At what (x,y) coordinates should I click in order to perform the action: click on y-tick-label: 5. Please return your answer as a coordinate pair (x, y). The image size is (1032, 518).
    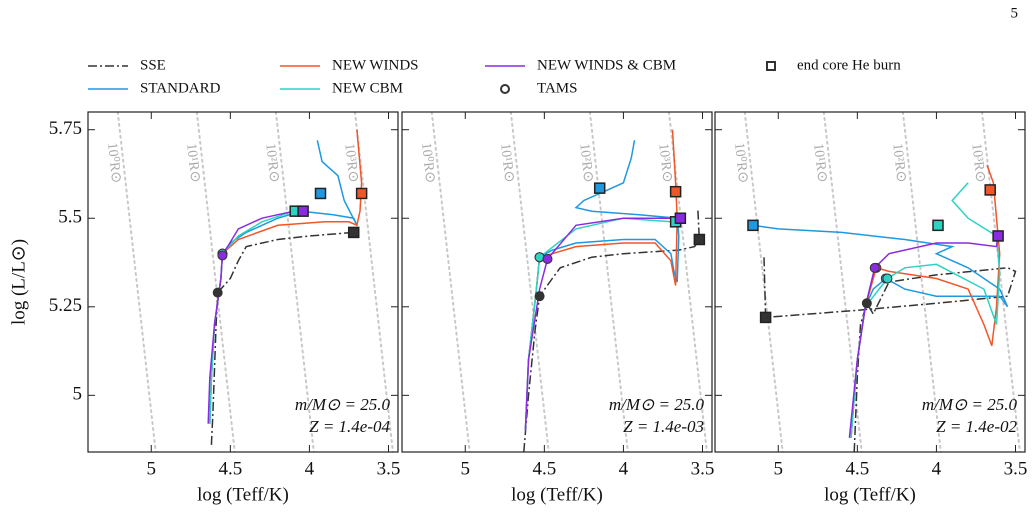
    Looking at the image, I should click on (78, 394).